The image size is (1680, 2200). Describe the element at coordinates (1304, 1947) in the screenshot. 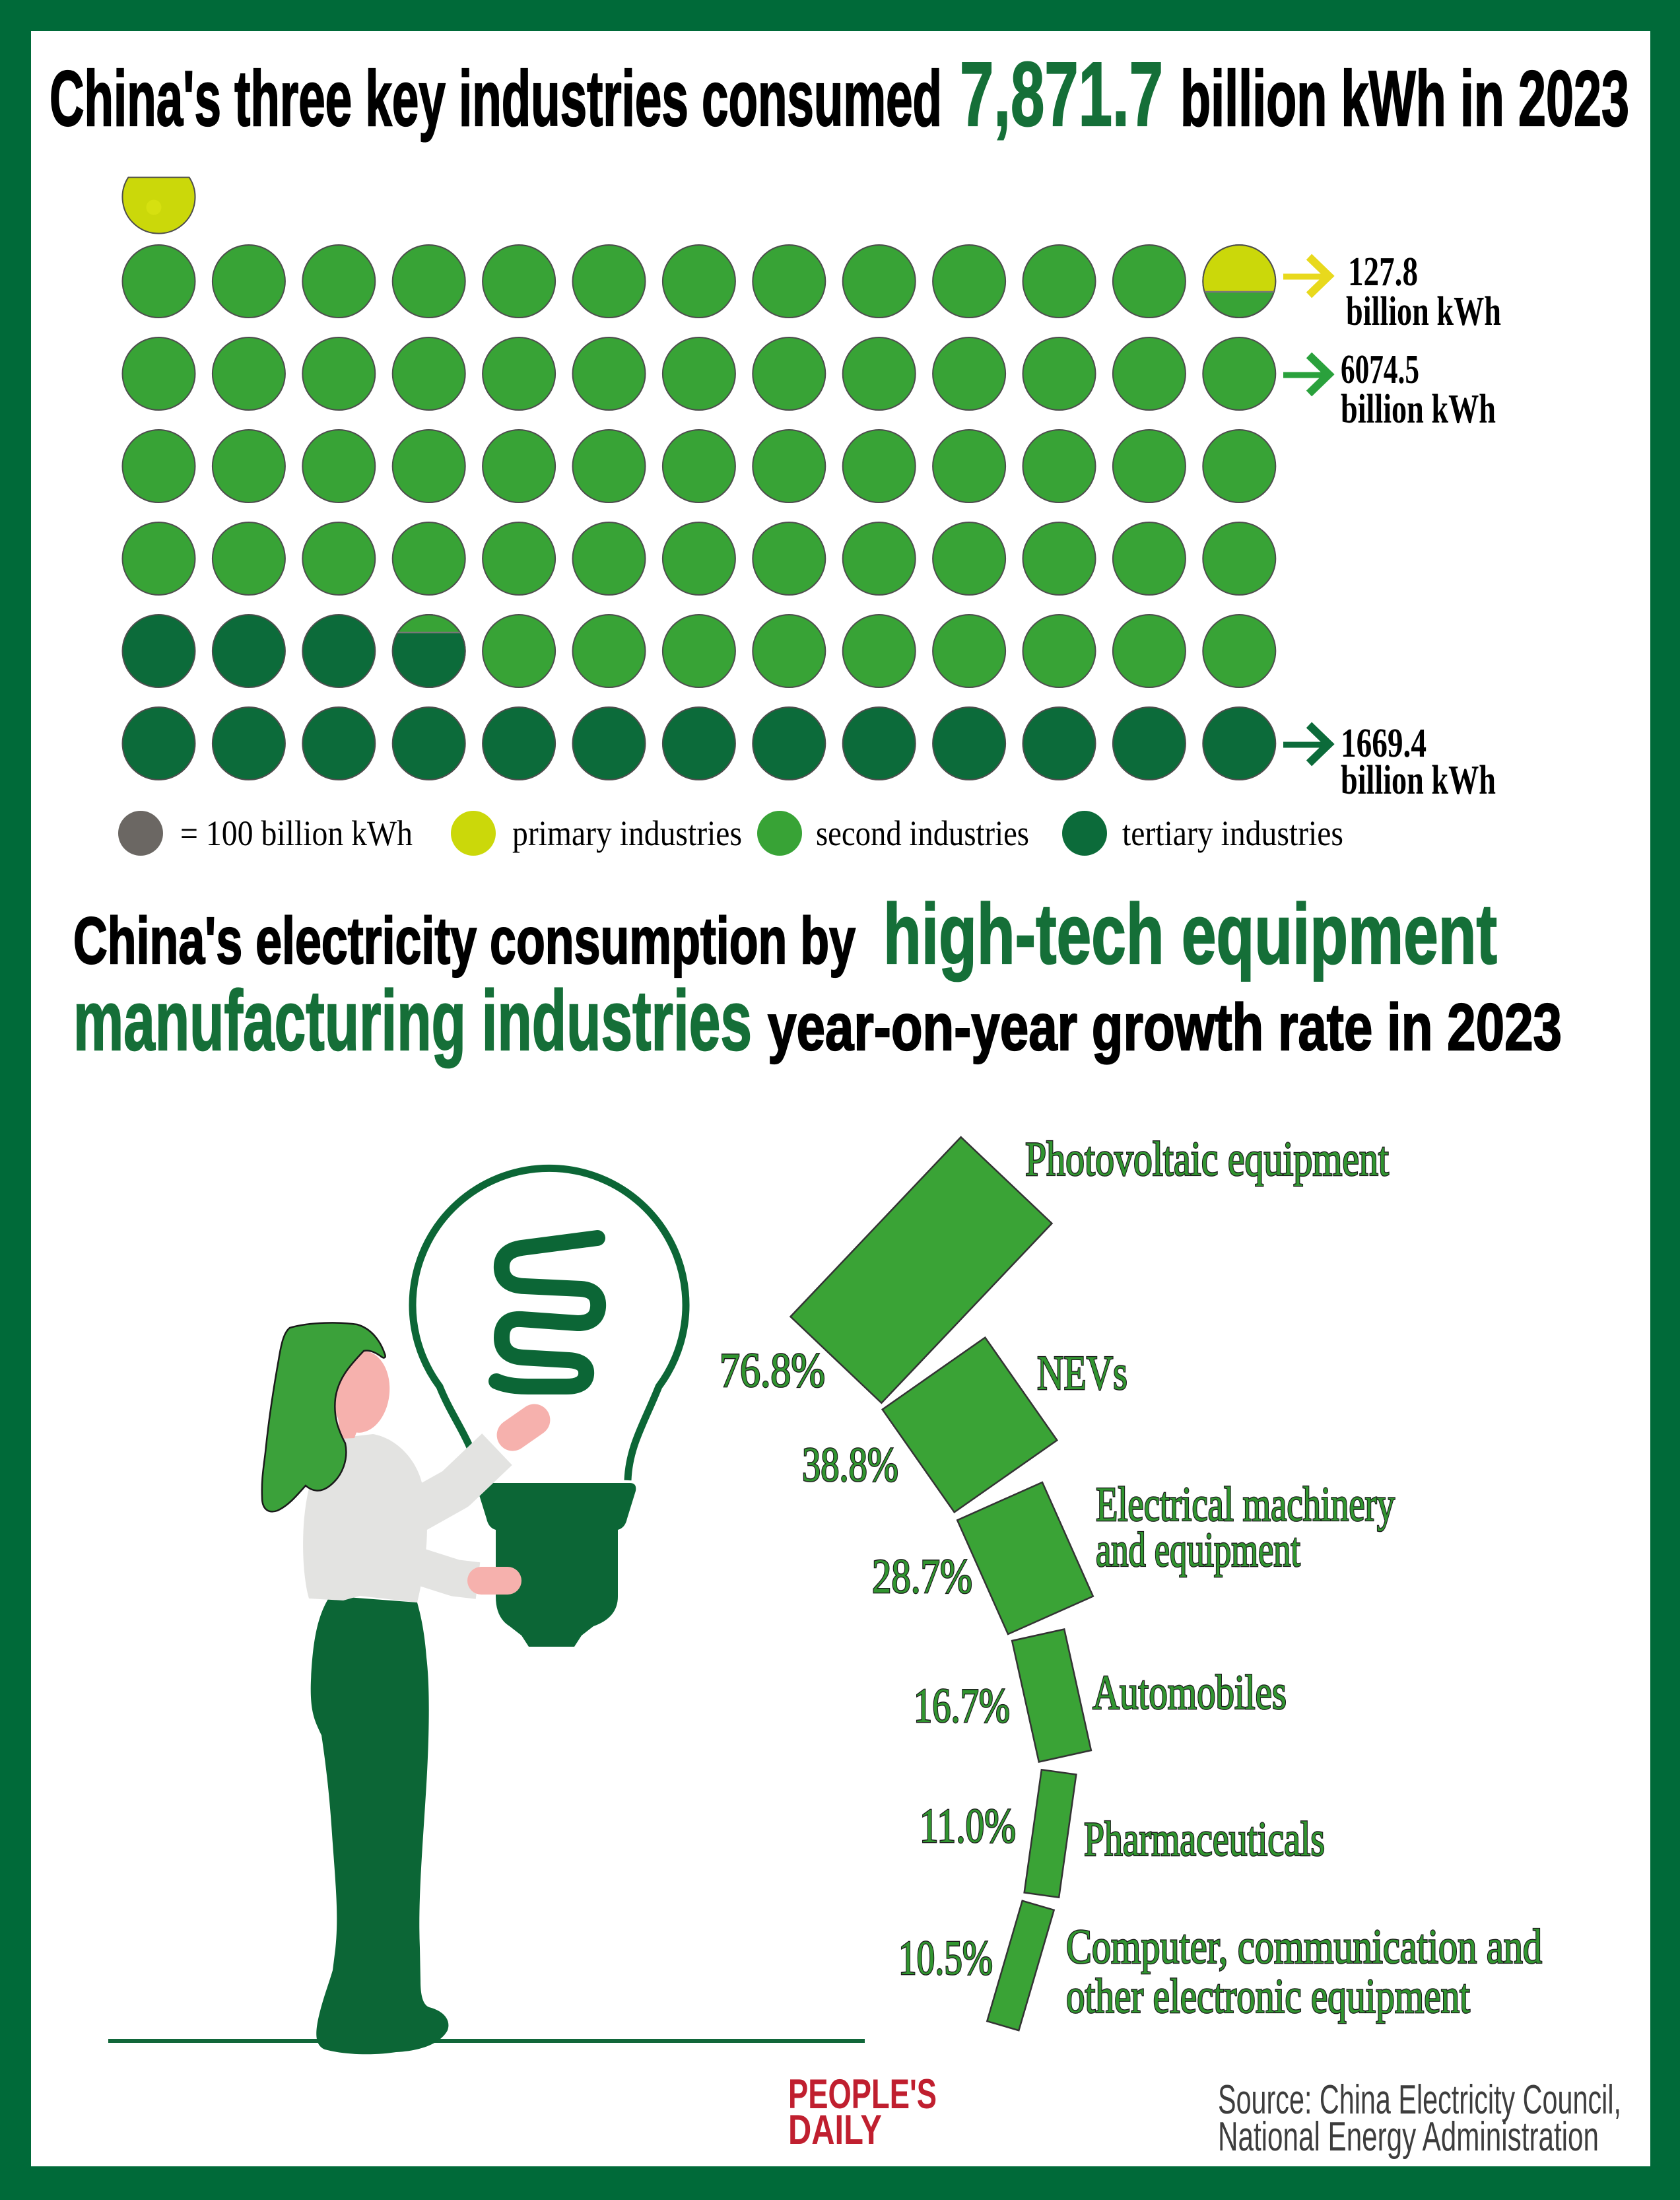

I see `svg-text: Computer, communication and` at that location.